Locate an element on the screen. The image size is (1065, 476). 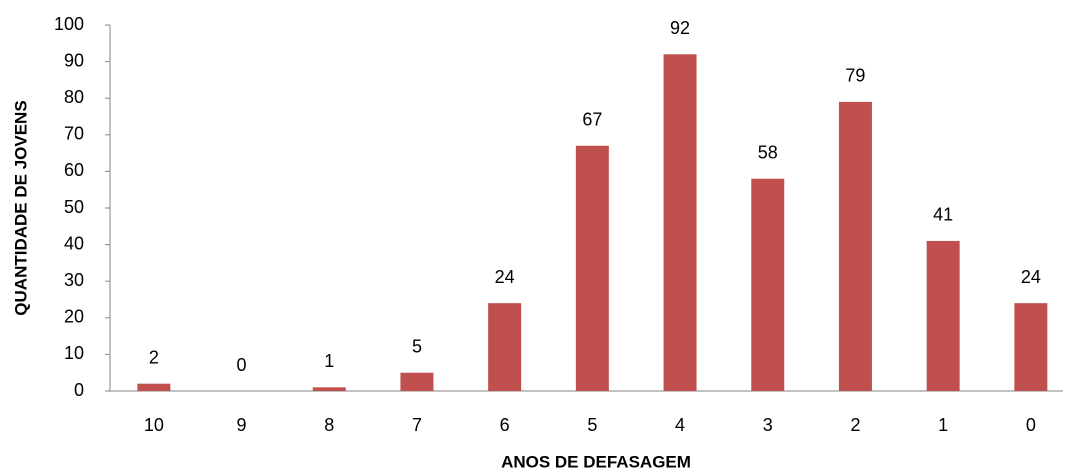
data-label: 2 is located at coordinates (154, 357).